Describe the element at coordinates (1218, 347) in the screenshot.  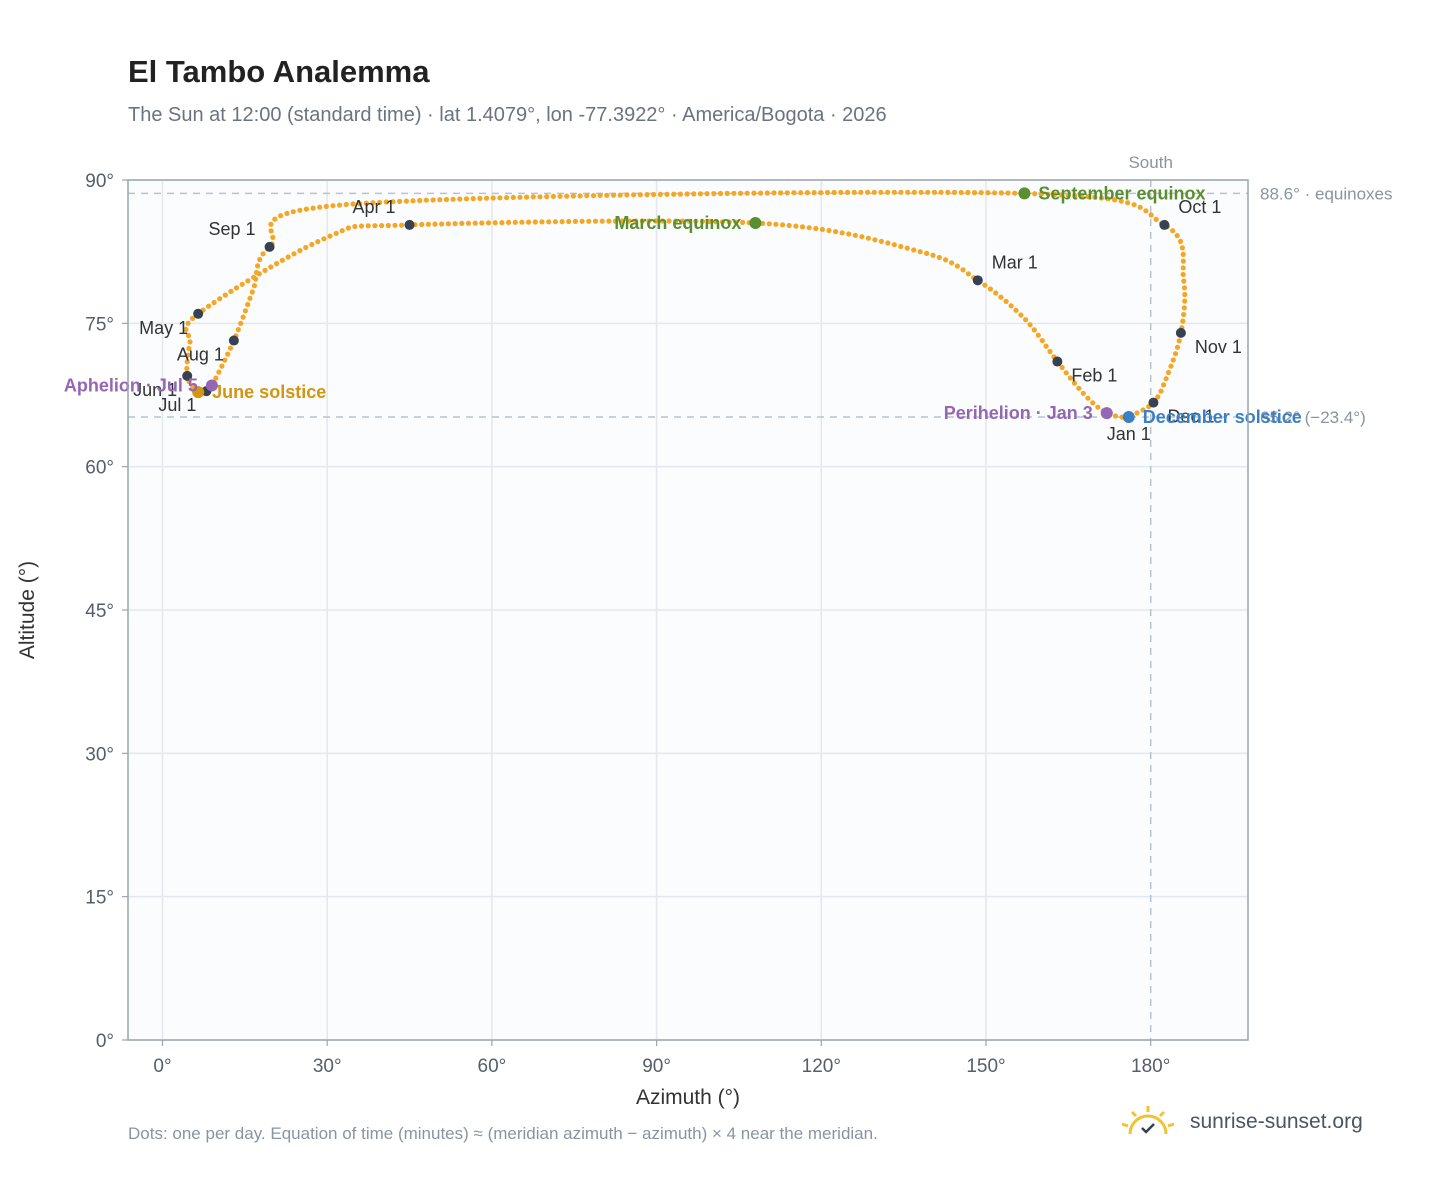
I see `month-label: Nov 1` at that location.